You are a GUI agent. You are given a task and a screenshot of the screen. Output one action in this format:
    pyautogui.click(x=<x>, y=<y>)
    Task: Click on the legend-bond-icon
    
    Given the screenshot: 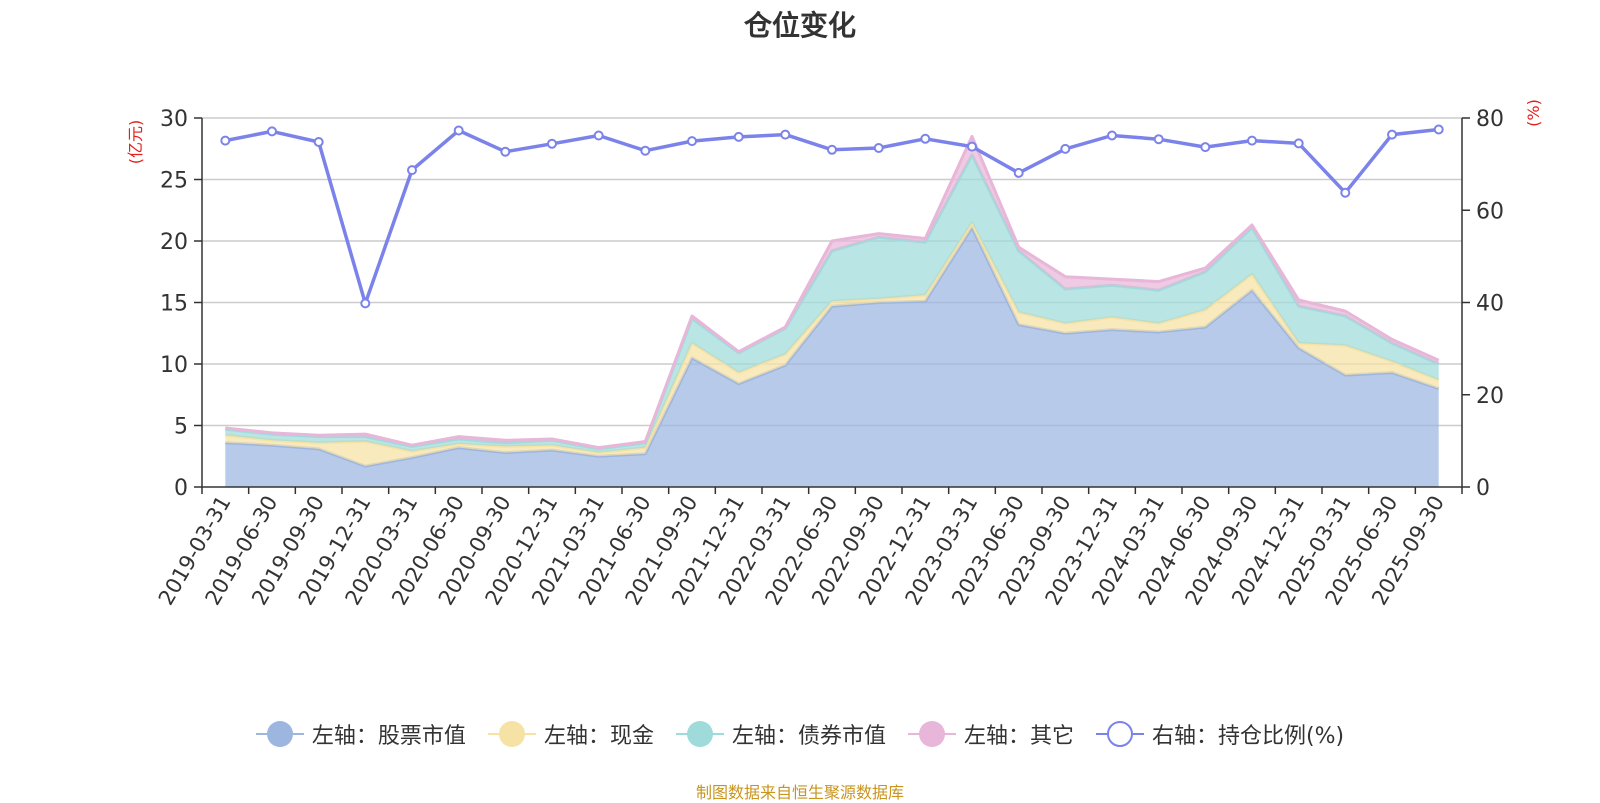 What is the action you would take?
    pyautogui.click(x=699, y=734)
    